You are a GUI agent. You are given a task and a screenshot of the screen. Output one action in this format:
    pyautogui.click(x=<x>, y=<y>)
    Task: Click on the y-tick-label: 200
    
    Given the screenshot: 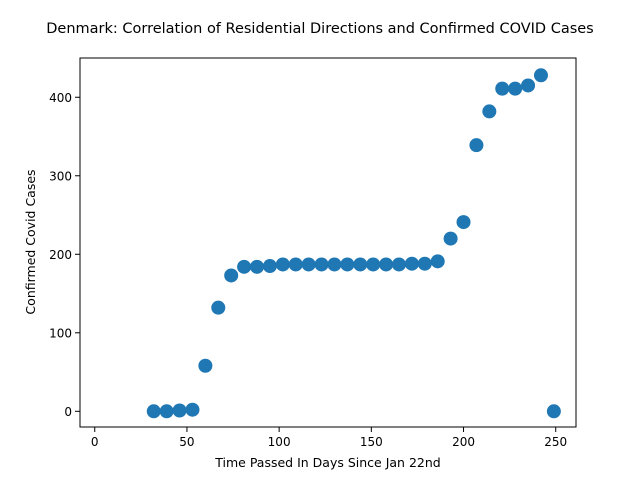 What is the action you would take?
    pyautogui.click(x=60, y=255)
    